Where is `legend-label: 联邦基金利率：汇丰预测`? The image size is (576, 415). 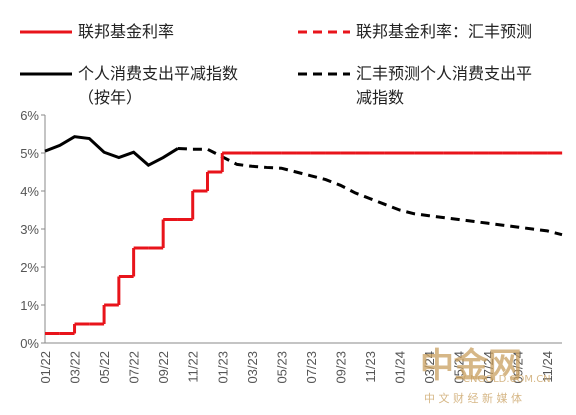 legend-label: 联邦基金利率：汇丰预测 is located at coordinates (444, 31).